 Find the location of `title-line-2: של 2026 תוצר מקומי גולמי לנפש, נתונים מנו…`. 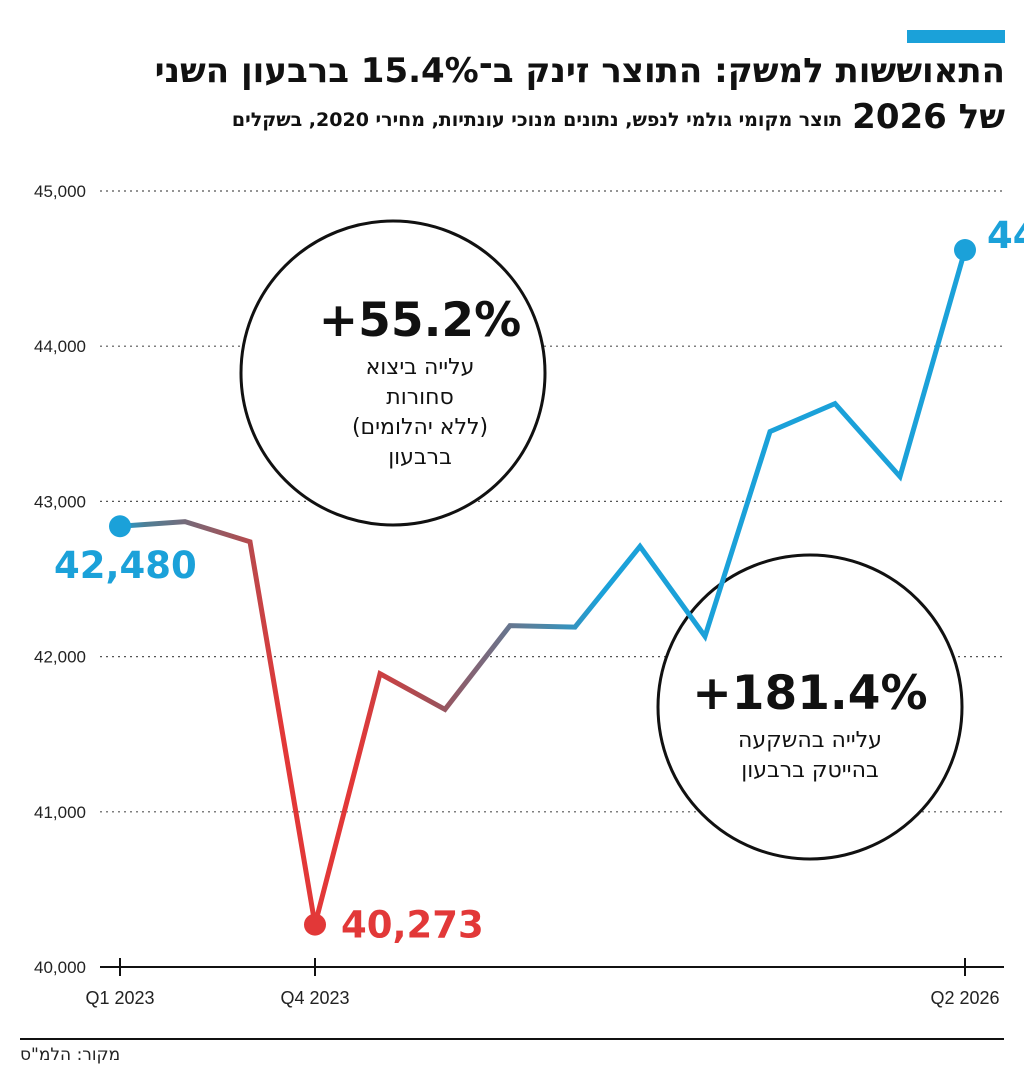

title-line-2: של 2026 תוצר מקומי גולמי לנפש, נתונים מנו… is located at coordinates (510, 118).